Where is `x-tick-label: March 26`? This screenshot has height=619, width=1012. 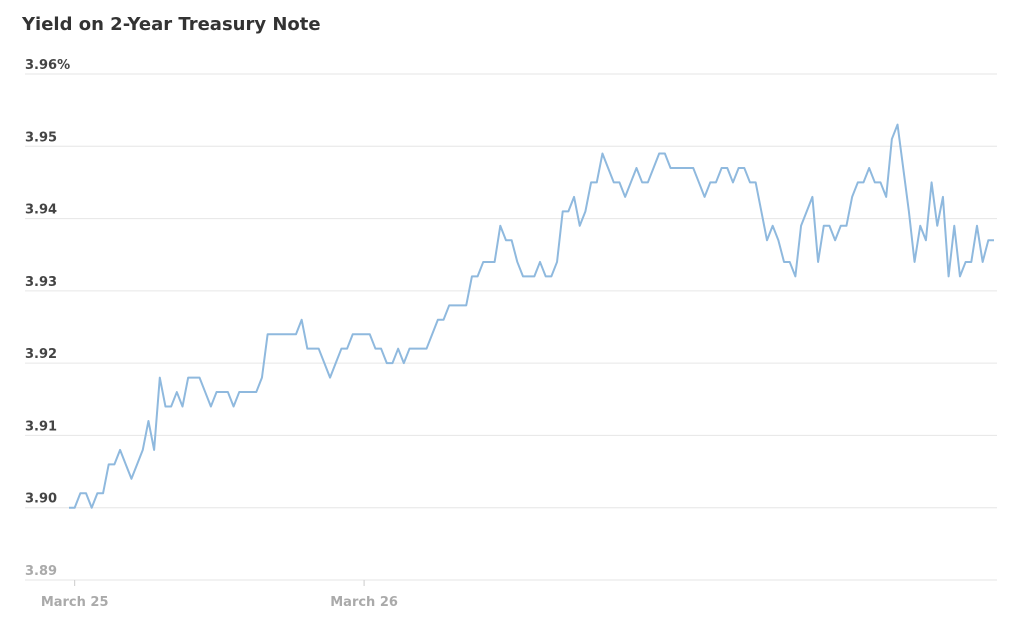
x-tick-label: March 26 is located at coordinates (364, 602).